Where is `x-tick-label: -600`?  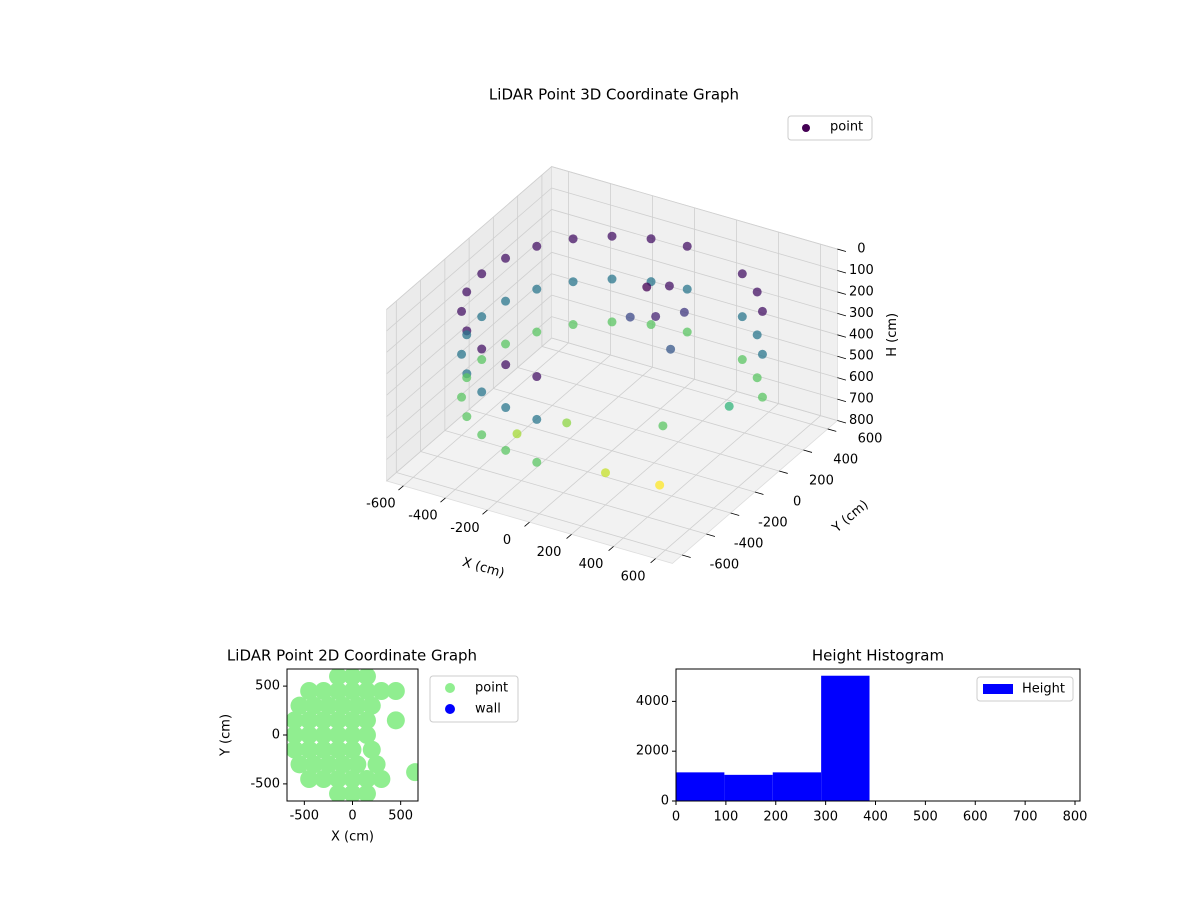 x-tick-label: -600 is located at coordinates (381, 504).